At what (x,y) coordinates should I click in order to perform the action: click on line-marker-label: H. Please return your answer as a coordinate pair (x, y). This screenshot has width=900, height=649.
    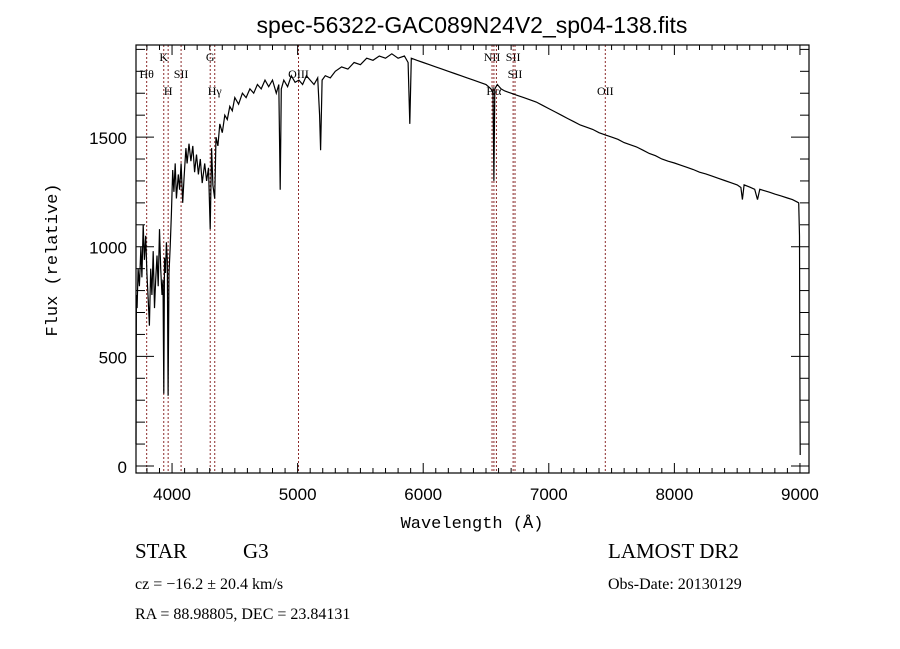
    Looking at the image, I should click on (168, 91).